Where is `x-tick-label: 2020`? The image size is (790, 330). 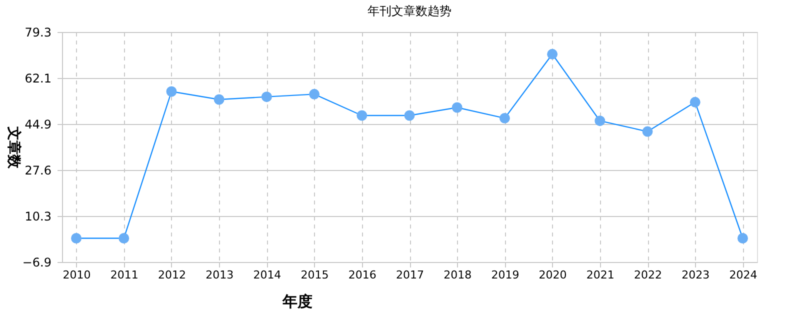 x-tick-label: 2020 is located at coordinates (552, 275).